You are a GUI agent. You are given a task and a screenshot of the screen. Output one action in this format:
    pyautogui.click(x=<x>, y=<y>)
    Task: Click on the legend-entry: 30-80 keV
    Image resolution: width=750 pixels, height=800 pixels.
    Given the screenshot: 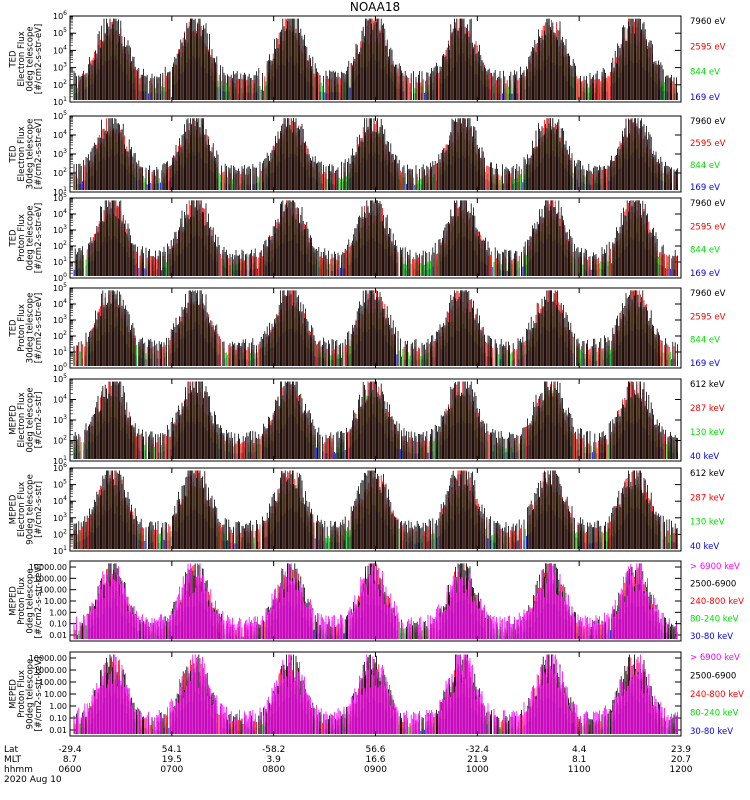 What is the action you would take?
    pyautogui.click(x=711, y=732)
    